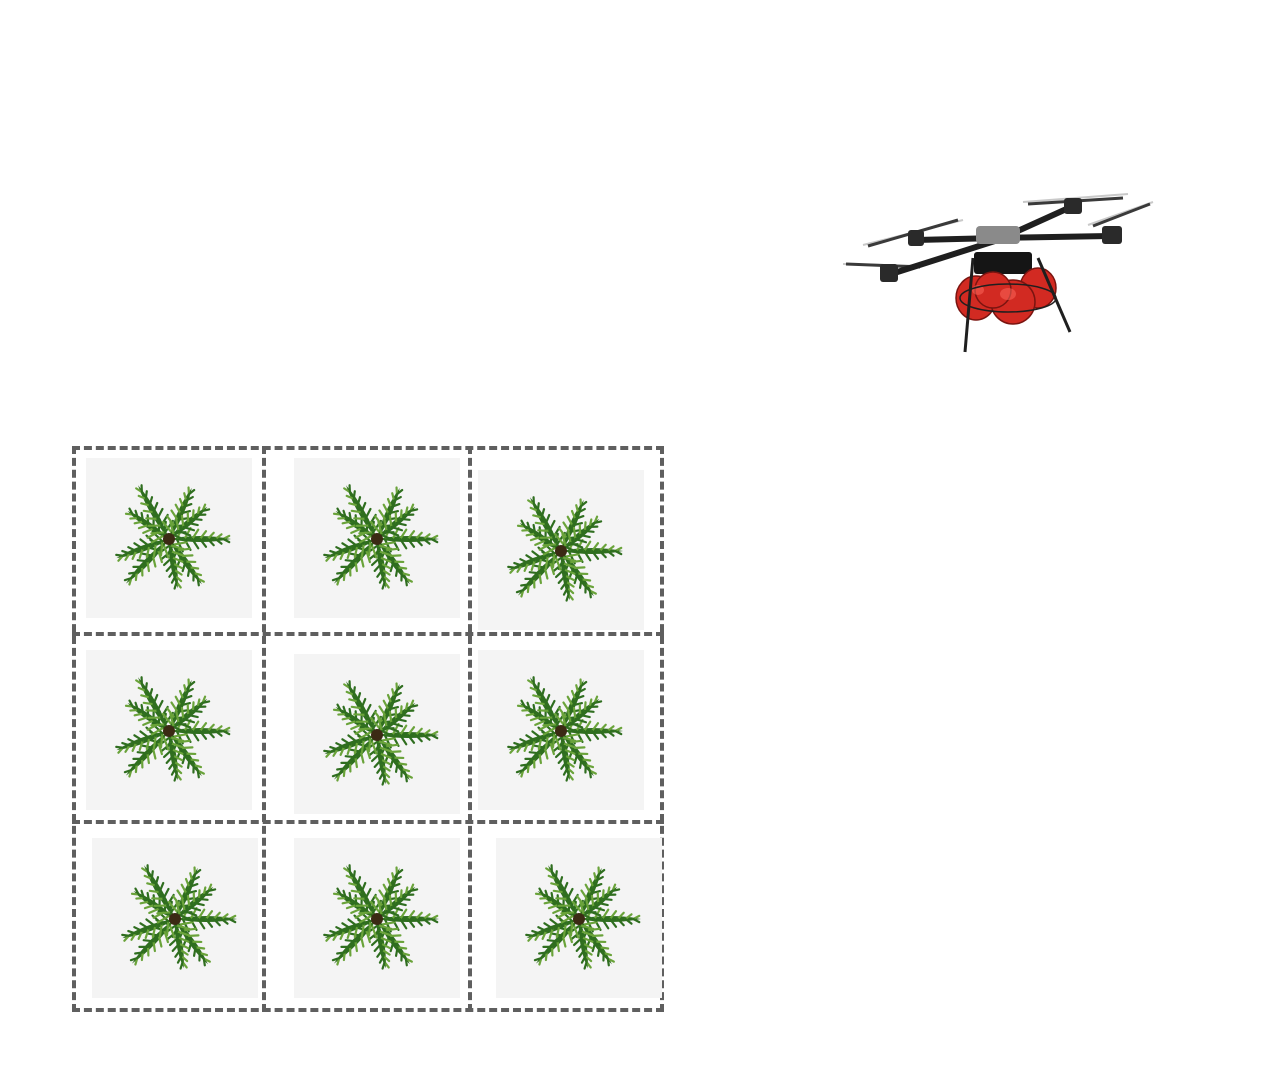 This screenshot has width=1280, height=1086. I want to click on plot-cell-r1-c3, so click(561, 550).